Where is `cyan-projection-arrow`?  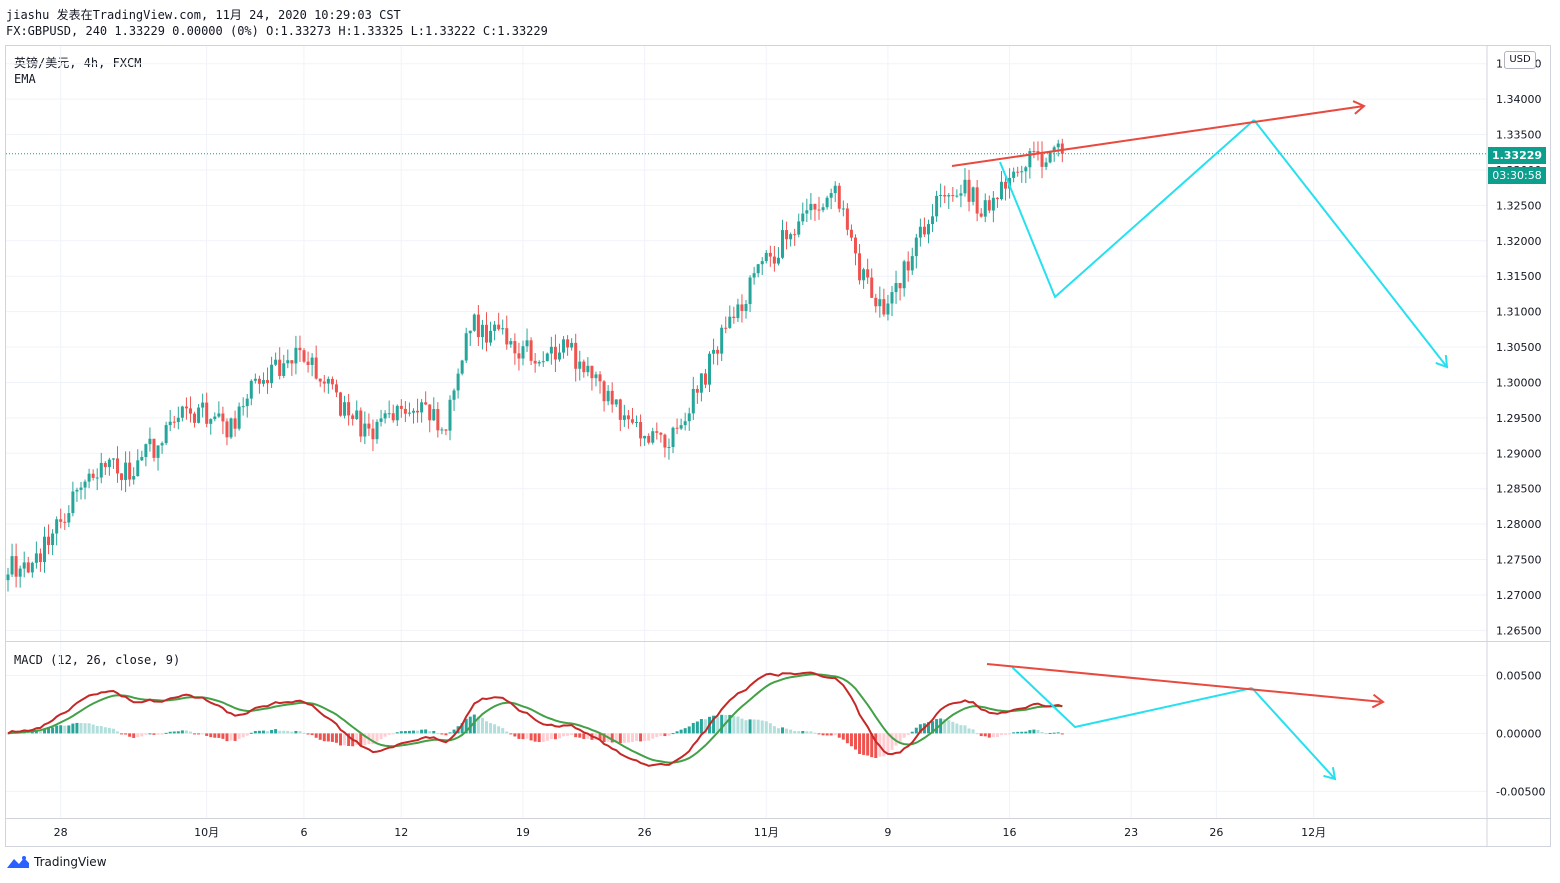 cyan-projection-arrow is located at coordinates (1351, 244).